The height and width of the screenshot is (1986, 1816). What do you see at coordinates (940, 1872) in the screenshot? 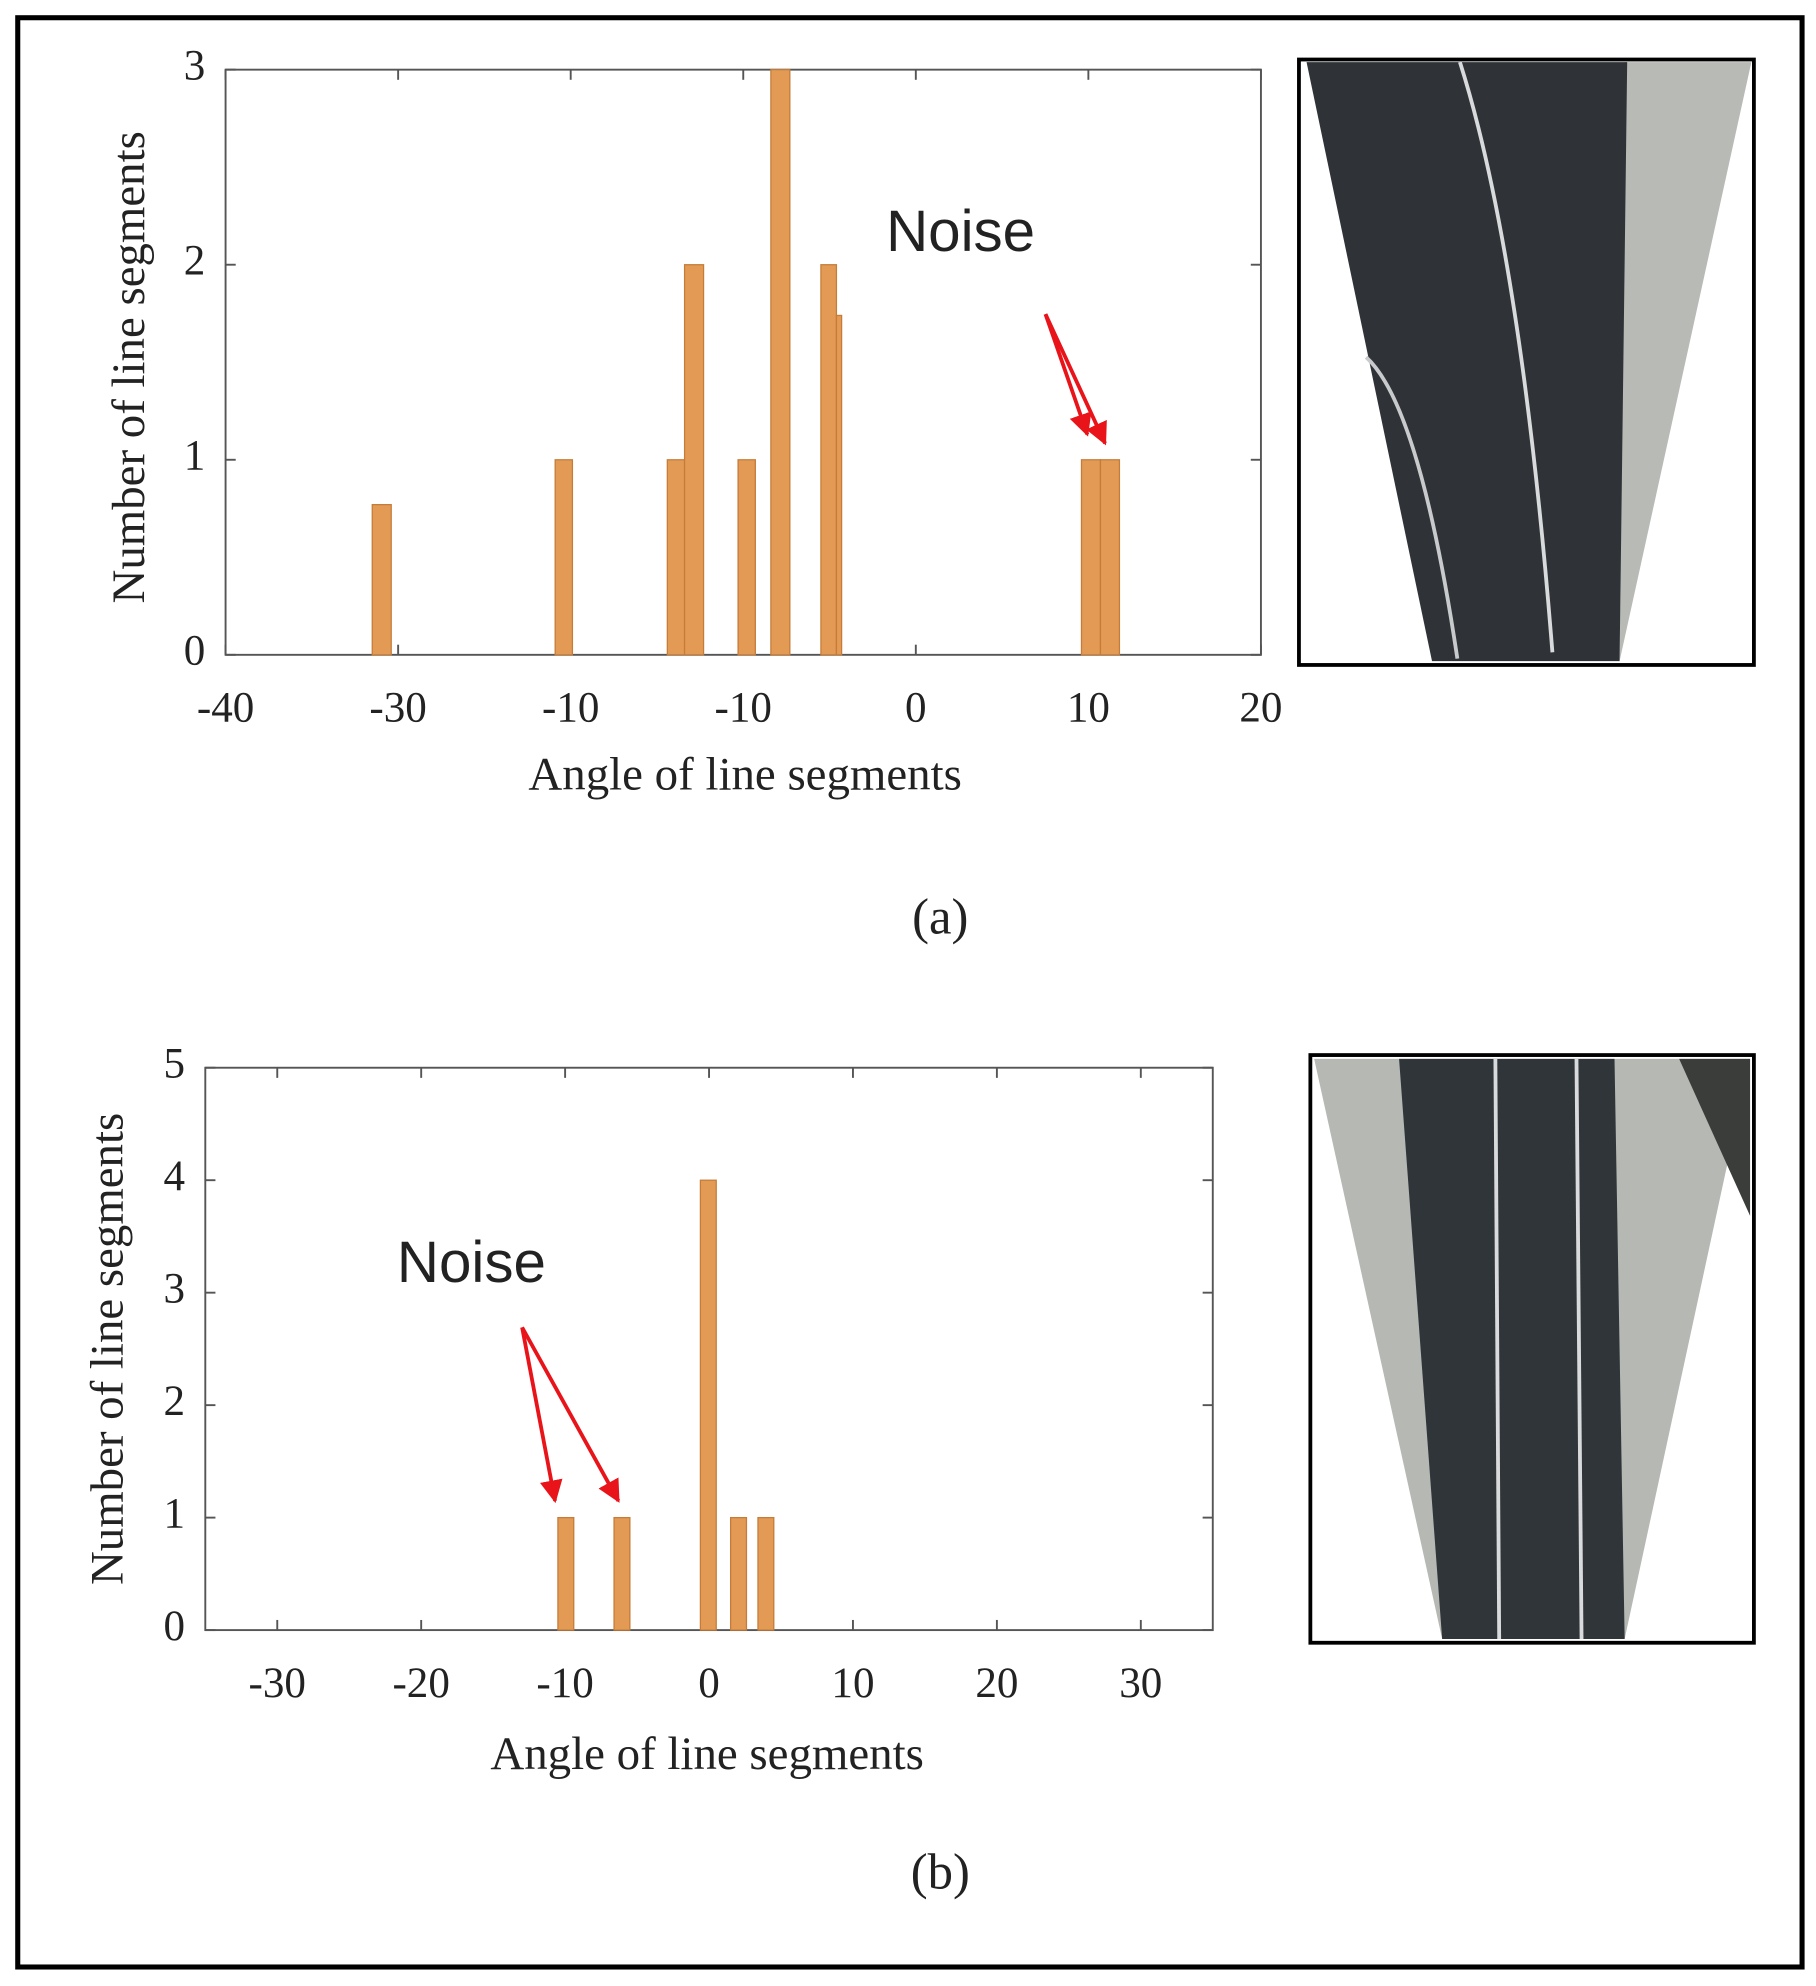
I see `caption: (b)` at bounding box center [940, 1872].